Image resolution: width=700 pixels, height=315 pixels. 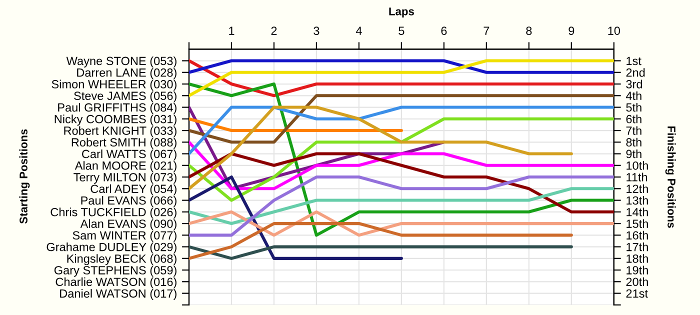 I want to click on y2-tick-label: 6th, so click(x=634, y=119).